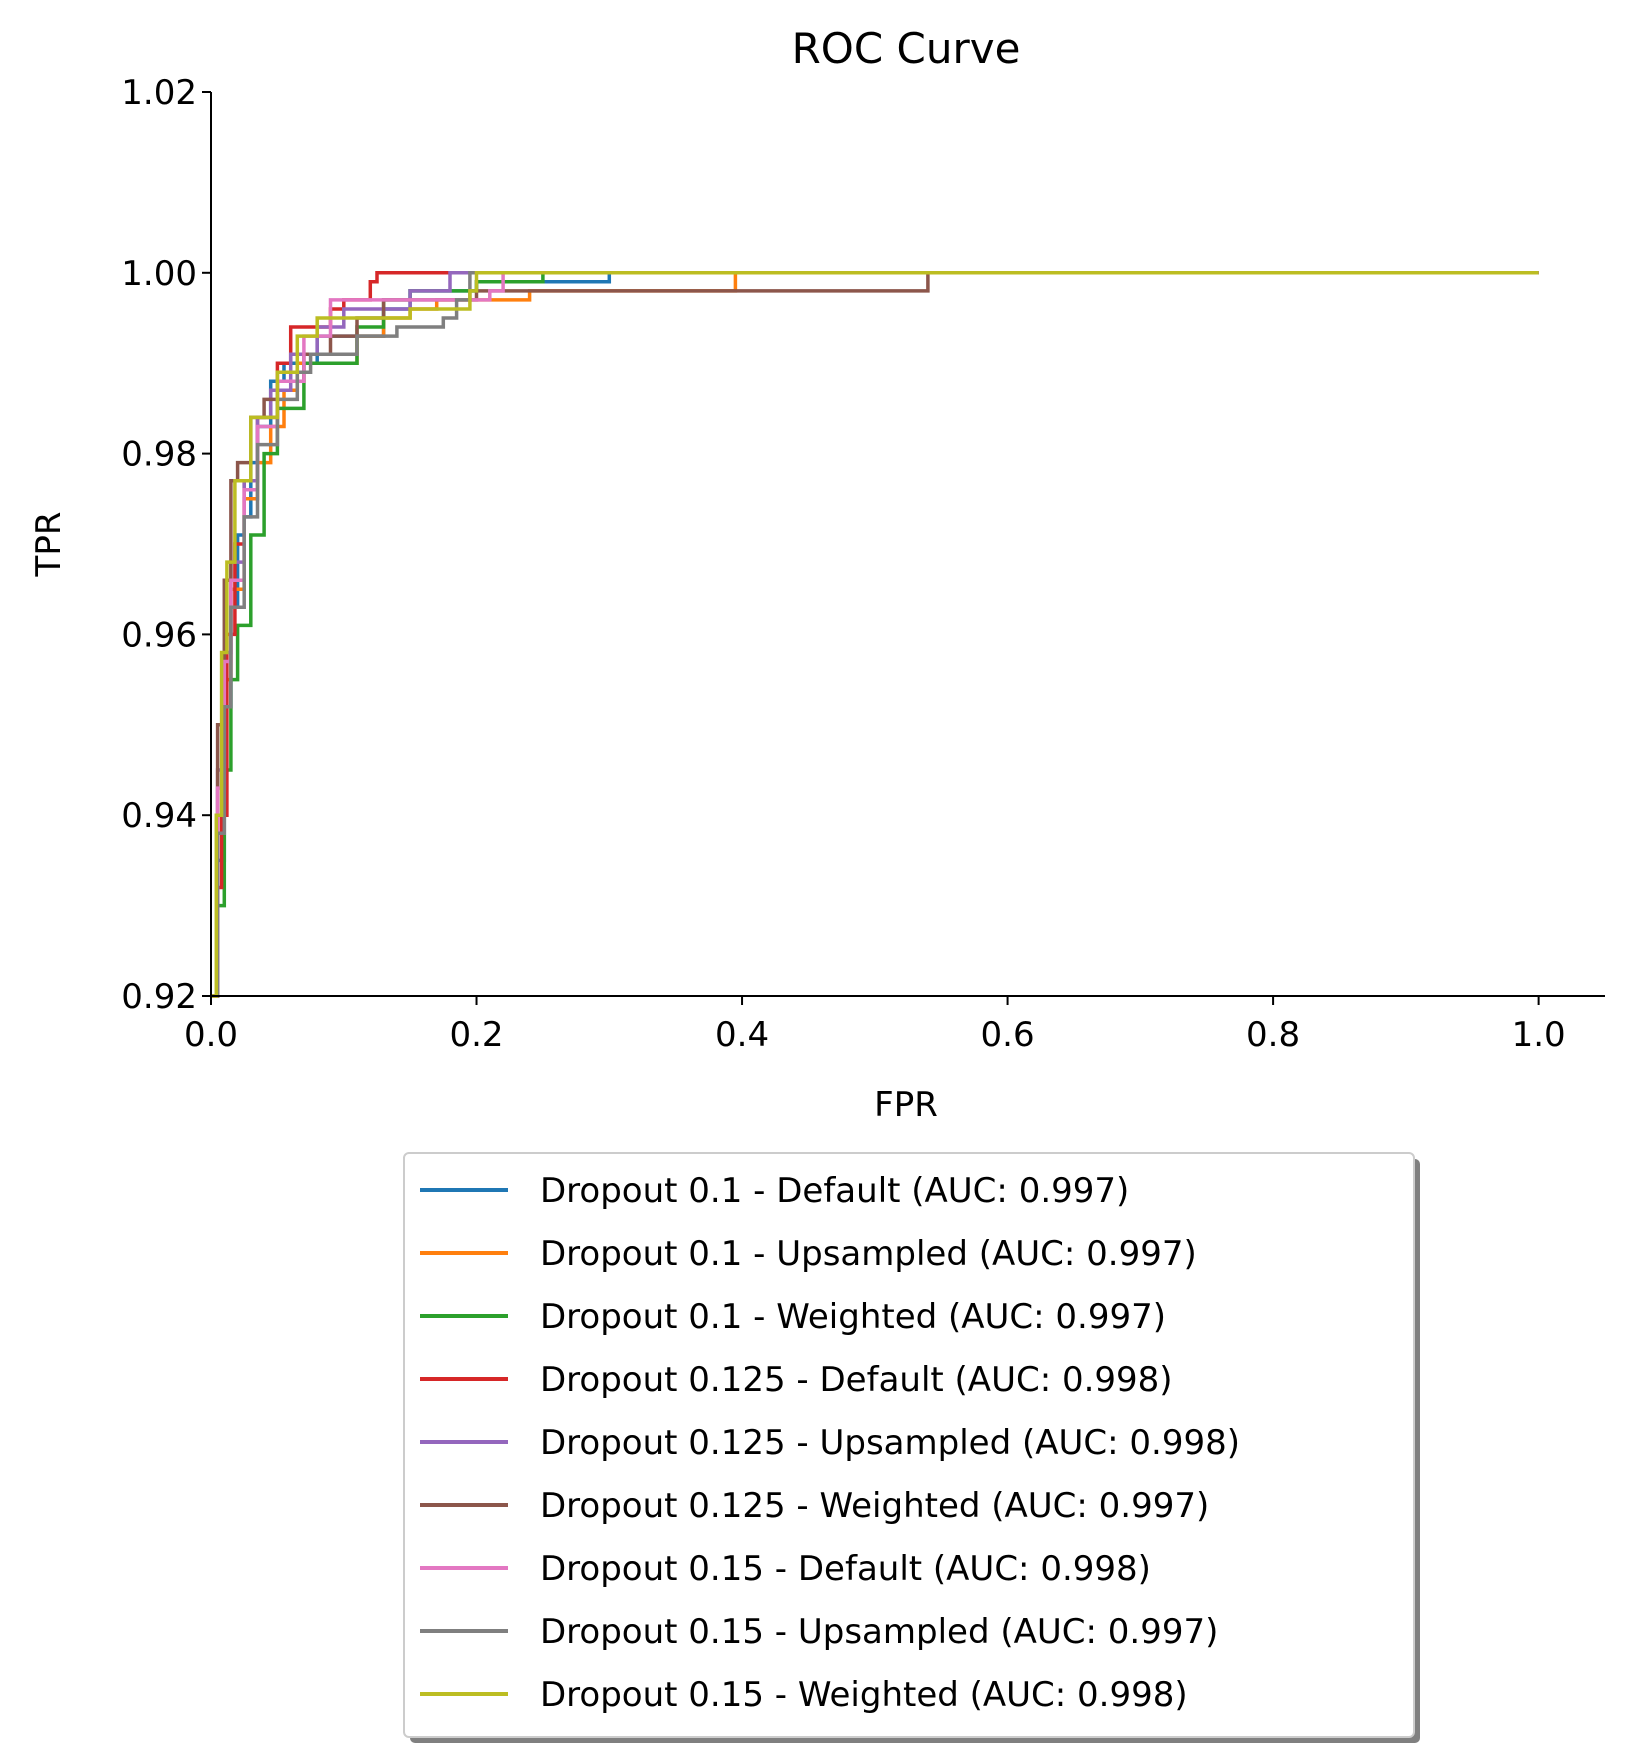 This screenshot has height=1763, width=1635. What do you see at coordinates (864, 1695) in the screenshot?
I see `legend-label: Dropout 0.15 - Weighted (AUC: 0.998)` at bounding box center [864, 1695].